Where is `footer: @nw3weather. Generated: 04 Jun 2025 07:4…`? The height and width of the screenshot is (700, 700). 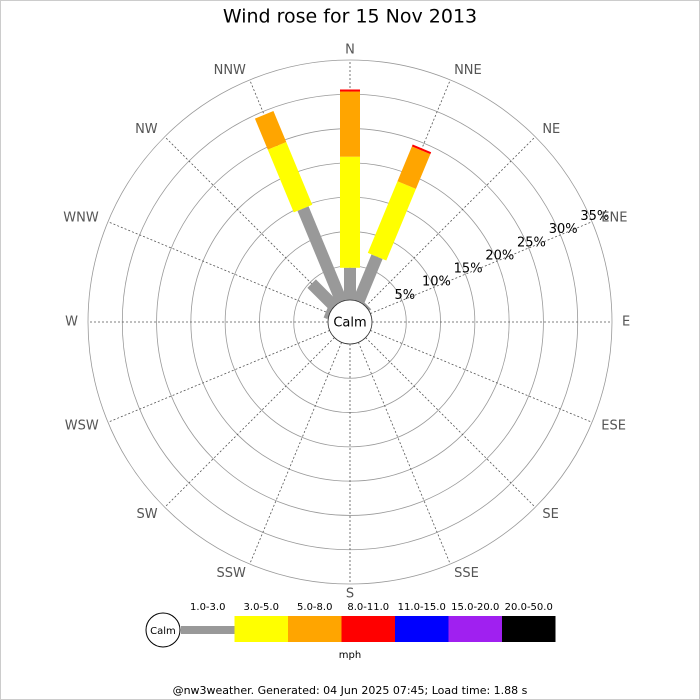
footer: @nw3weather. Generated: 04 Jun 2025 07:4… is located at coordinates (350, 690).